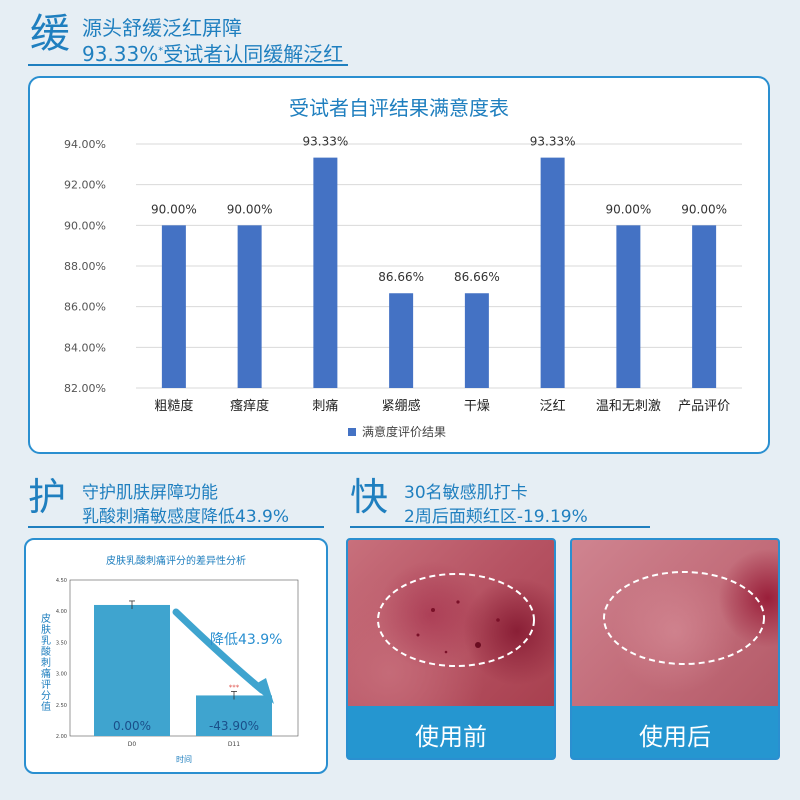 The image size is (800, 800). I want to click on section-right-underline, so click(500, 527).